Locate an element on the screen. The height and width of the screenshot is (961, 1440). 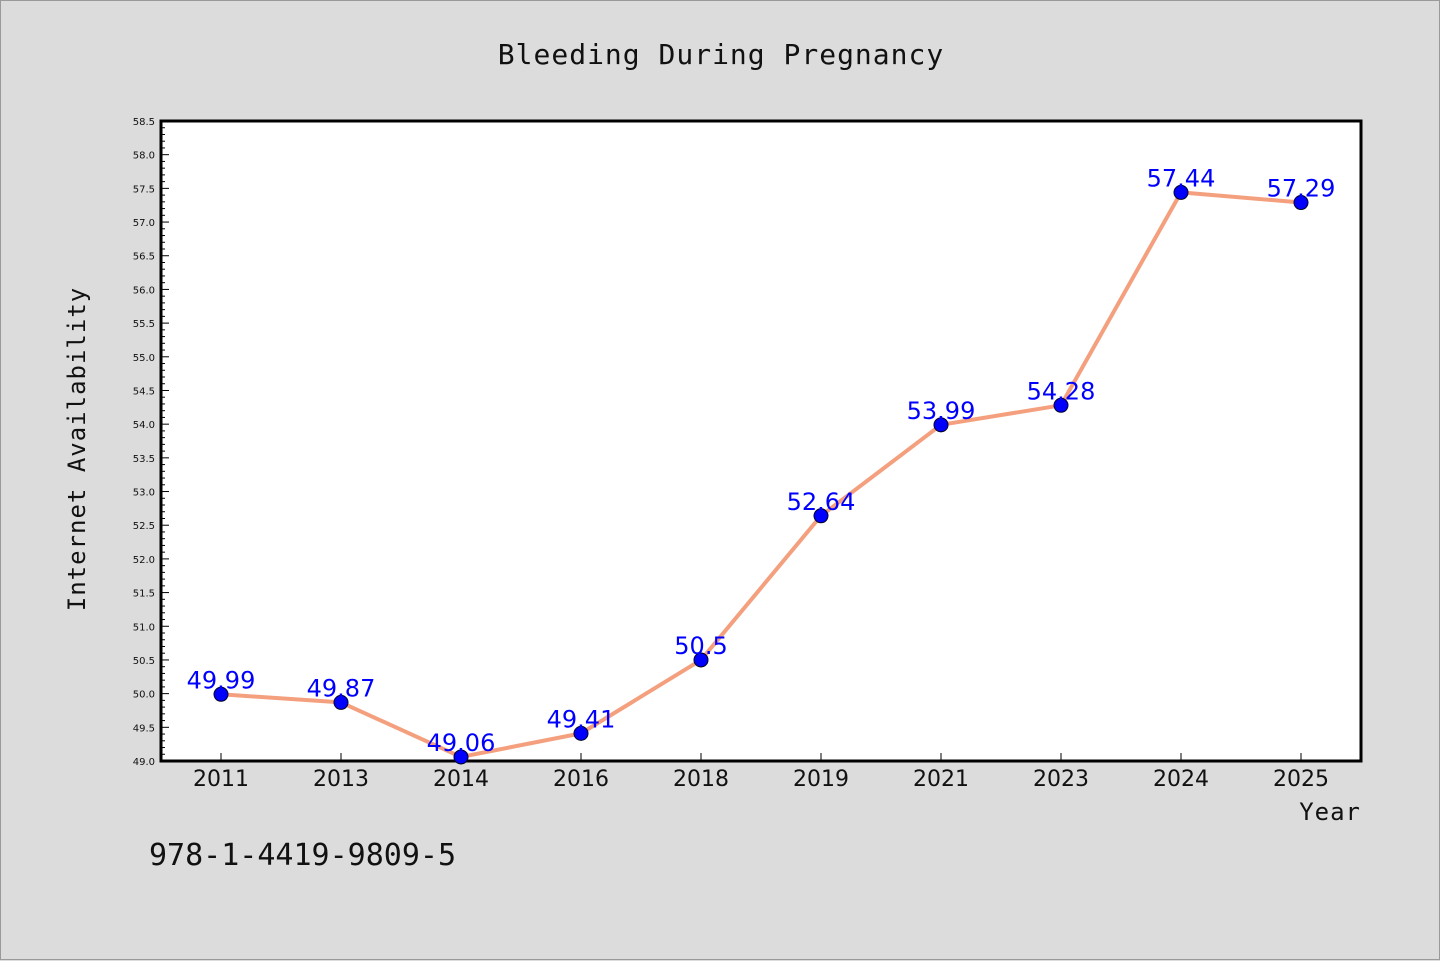
x-tick-label: 2018 is located at coordinates (701, 779).